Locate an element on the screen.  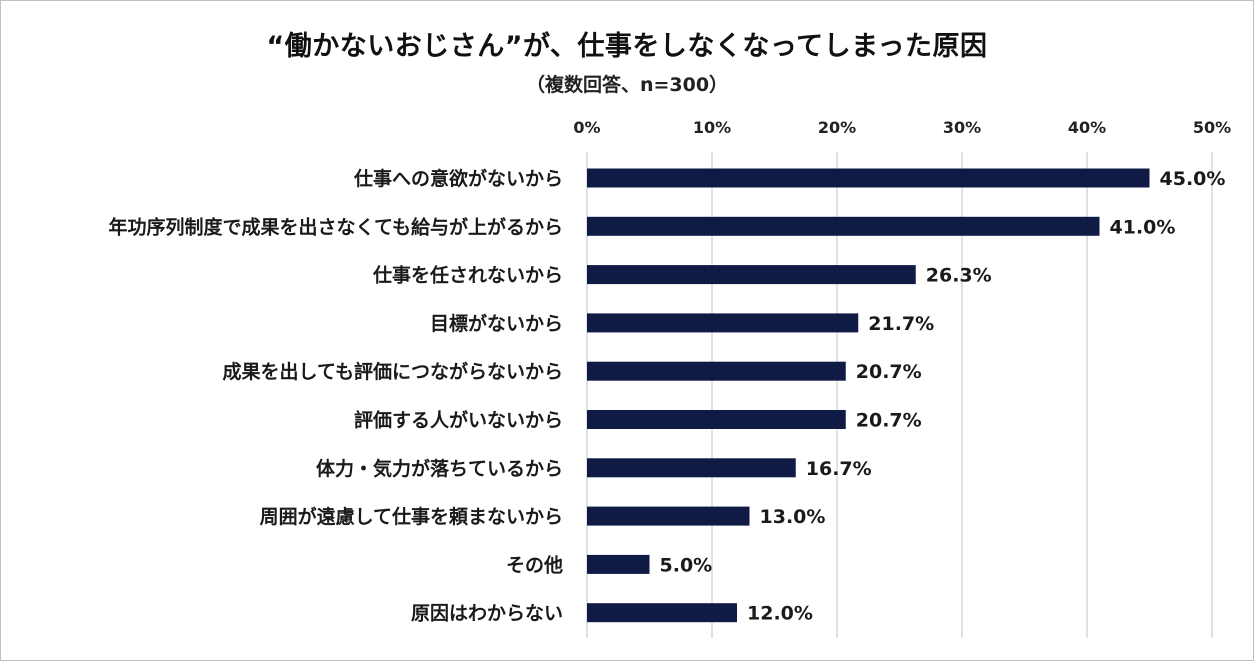
category-label: 仕事を任されないから is located at coordinates (467, 275).